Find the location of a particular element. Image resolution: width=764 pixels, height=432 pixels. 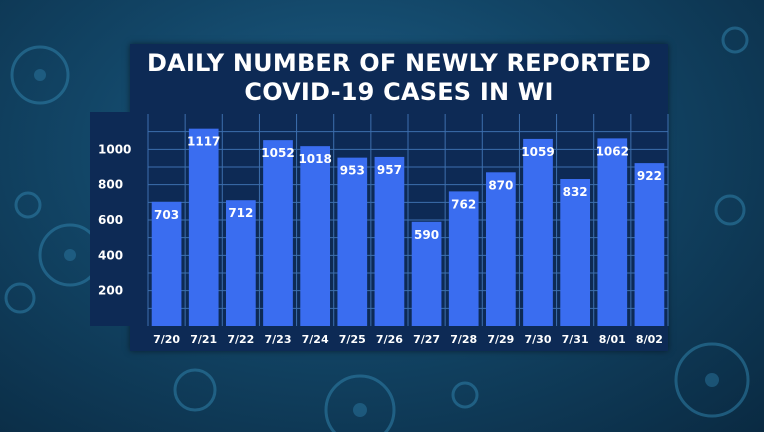

y-tick-label: 1000 is located at coordinates (114, 149).